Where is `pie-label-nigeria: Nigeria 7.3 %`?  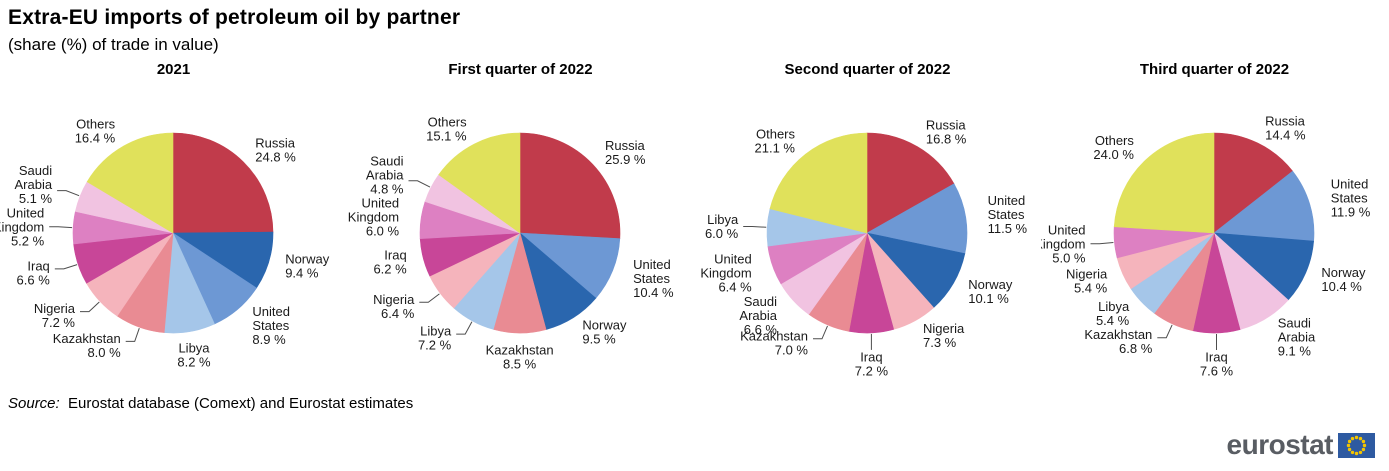
pie-label-nigeria: Nigeria 7.3 % is located at coordinates (944, 335).